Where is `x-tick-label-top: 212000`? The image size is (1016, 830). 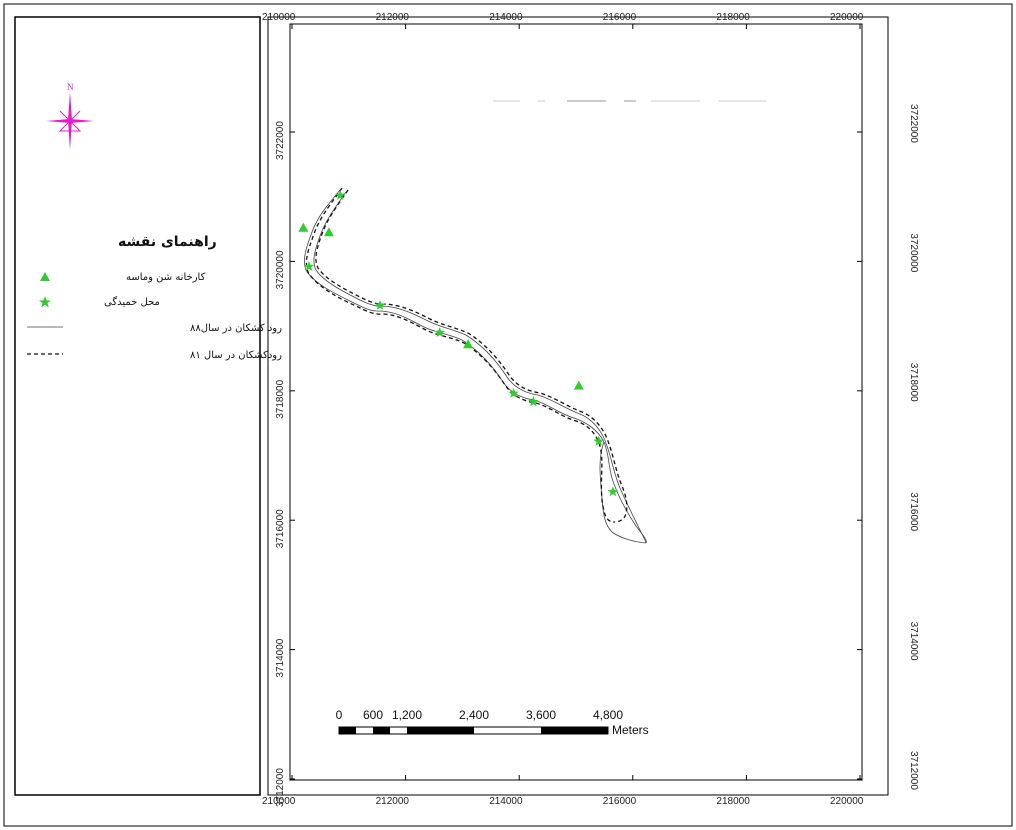 x-tick-label-top: 212000 is located at coordinates (393, 17).